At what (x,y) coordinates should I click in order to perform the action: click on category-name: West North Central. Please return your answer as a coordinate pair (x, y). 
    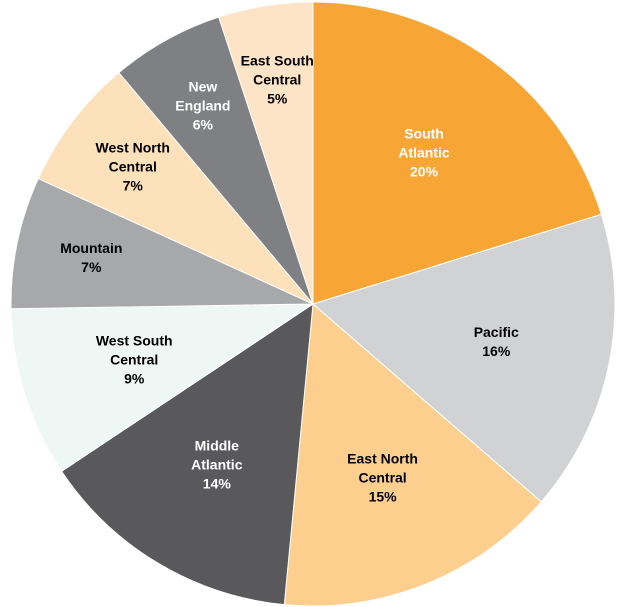
    Looking at the image, I should click on (132, 157).